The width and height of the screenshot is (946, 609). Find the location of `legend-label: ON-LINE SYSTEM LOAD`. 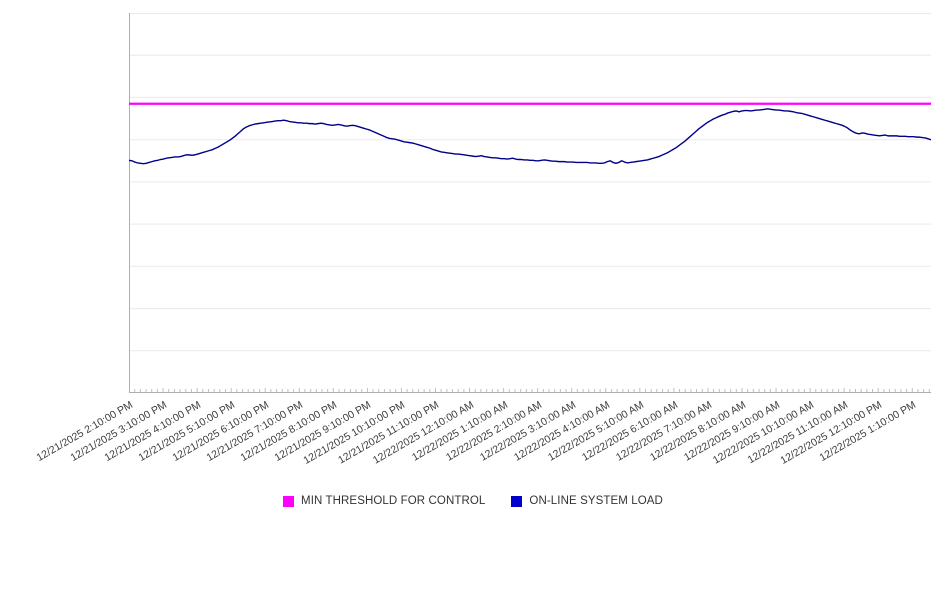

legend-label: ON-LINE SYSTEM LOAD is located at coordinates (596, 501).